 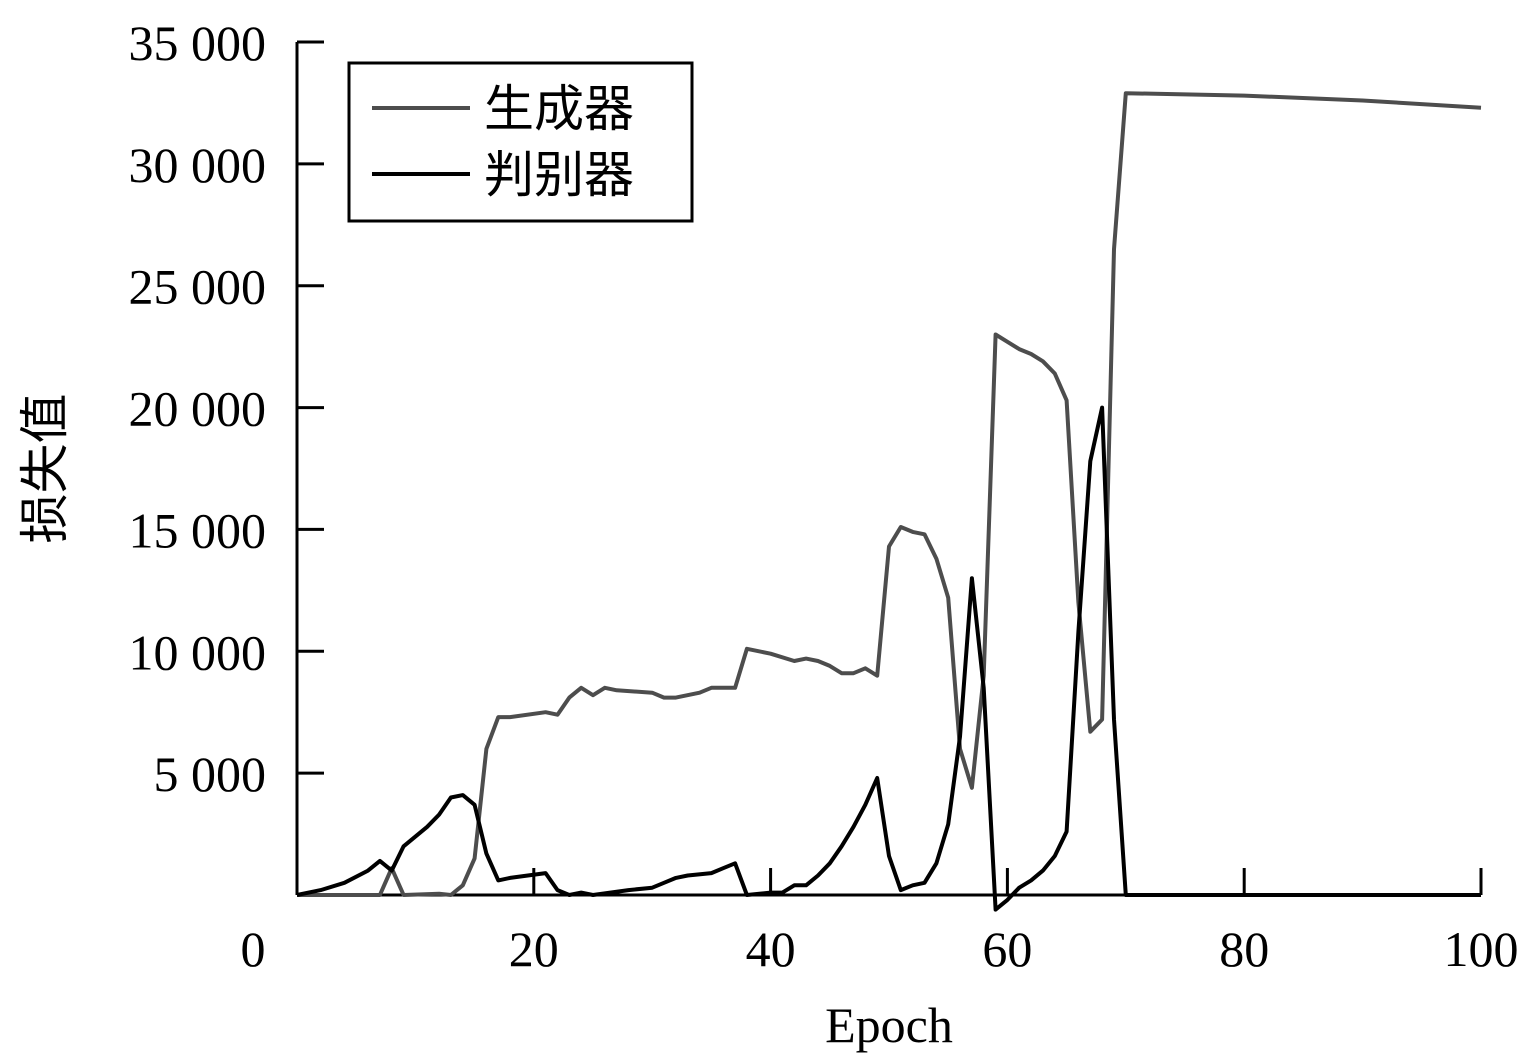 What do you see at coordinates (1244, 949) in the screenshot?
I see `x-tick-label: 80` at bounding box center [1244, 949].